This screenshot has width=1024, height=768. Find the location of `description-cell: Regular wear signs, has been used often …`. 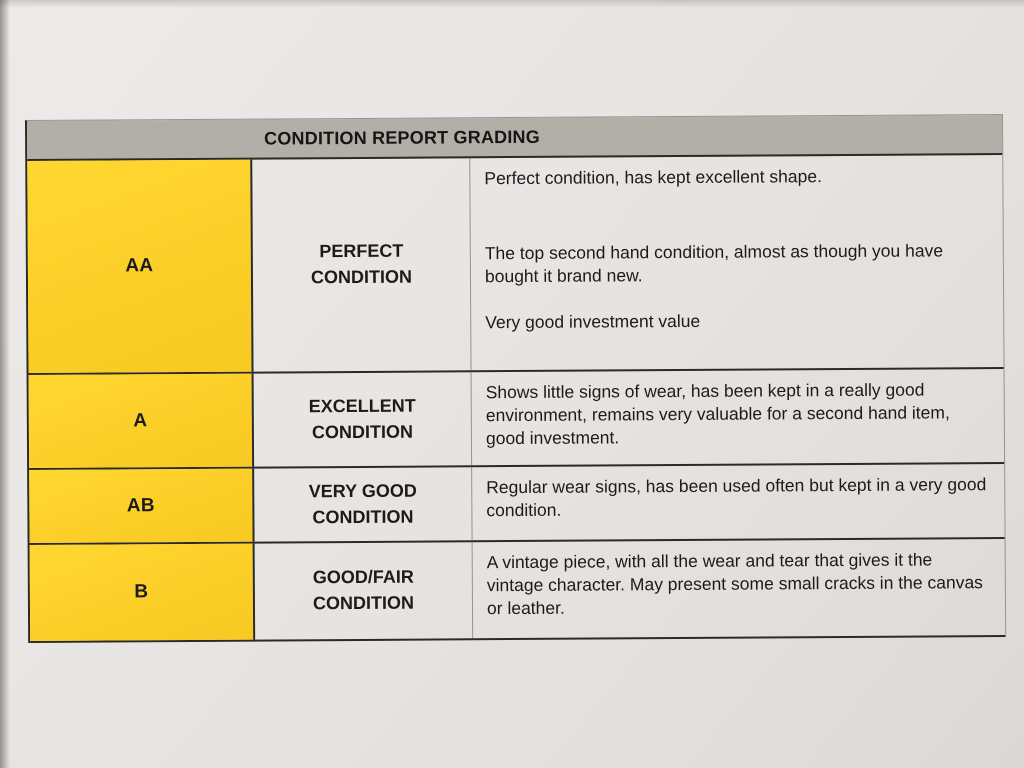

description-cell: Regular wear signs, has been used often … is located at coordinates (738, 502).